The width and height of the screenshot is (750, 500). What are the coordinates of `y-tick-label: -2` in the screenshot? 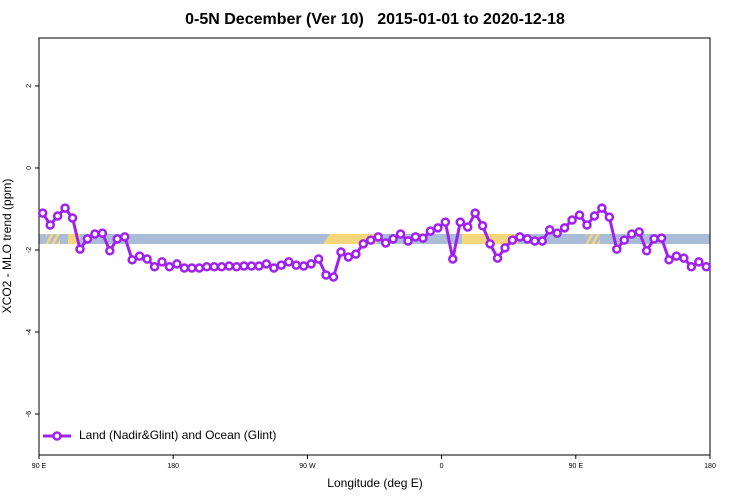 It's located at (29, 250).